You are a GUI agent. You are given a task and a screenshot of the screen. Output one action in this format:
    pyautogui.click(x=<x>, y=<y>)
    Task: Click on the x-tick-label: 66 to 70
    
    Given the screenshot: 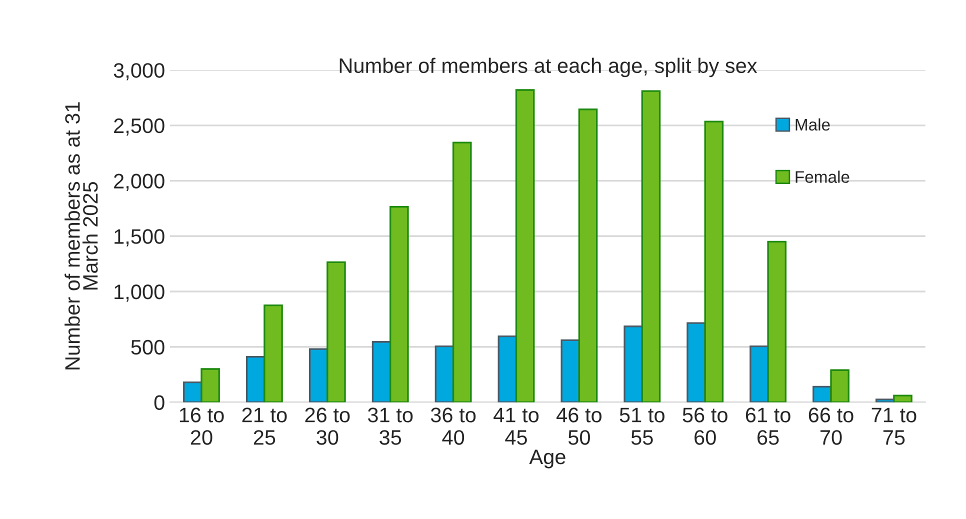 What is the action you would take?
    pyautogui.click(x=831, y=426)
    